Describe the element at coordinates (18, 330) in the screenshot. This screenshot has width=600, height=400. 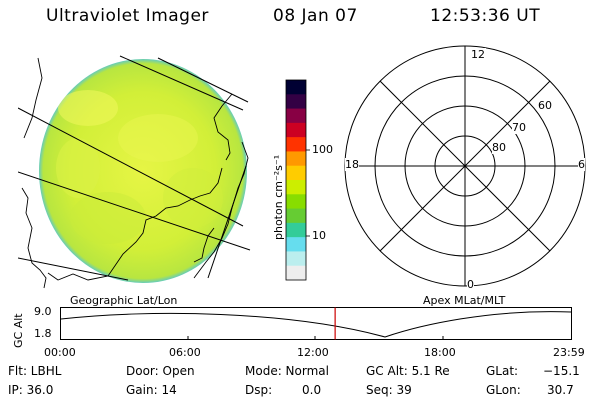
I see `altitude-ylabel: GC Alt` at that location.